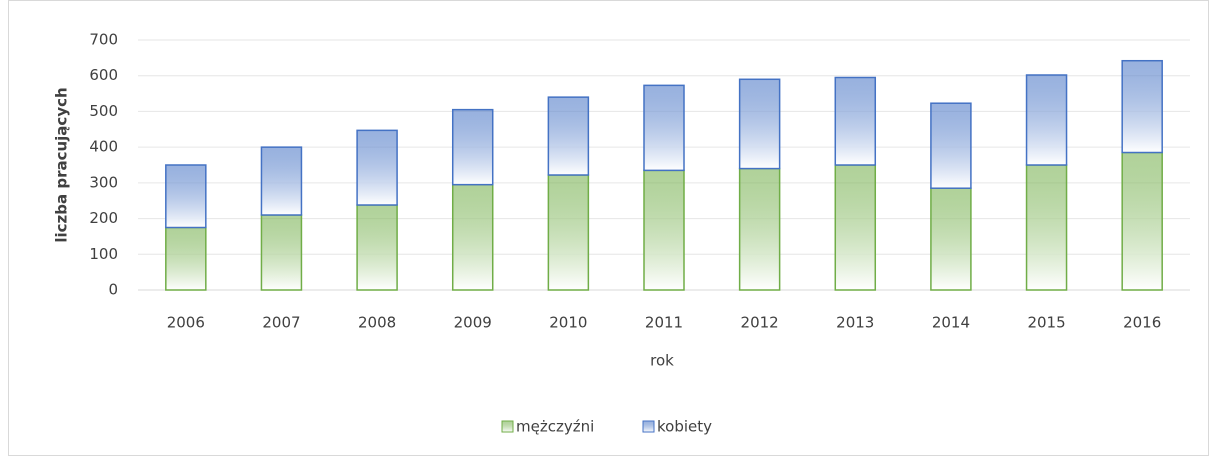 The width and height of the screenshot is (1210, 457). What do you see at coordinates (684, 427) in the screenshot?
I see `legend-label: kobiety` at bounding box center [684, 427].